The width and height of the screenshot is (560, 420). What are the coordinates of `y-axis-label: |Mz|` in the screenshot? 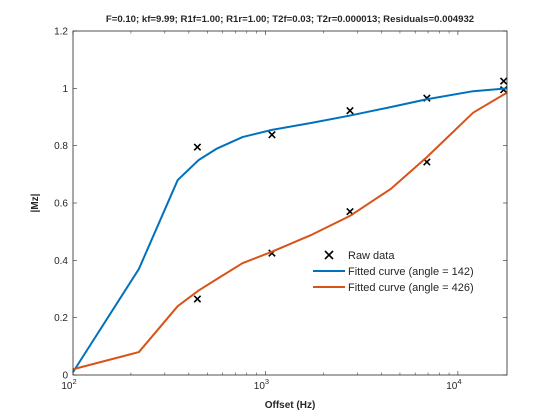 It's located at (35, 202).